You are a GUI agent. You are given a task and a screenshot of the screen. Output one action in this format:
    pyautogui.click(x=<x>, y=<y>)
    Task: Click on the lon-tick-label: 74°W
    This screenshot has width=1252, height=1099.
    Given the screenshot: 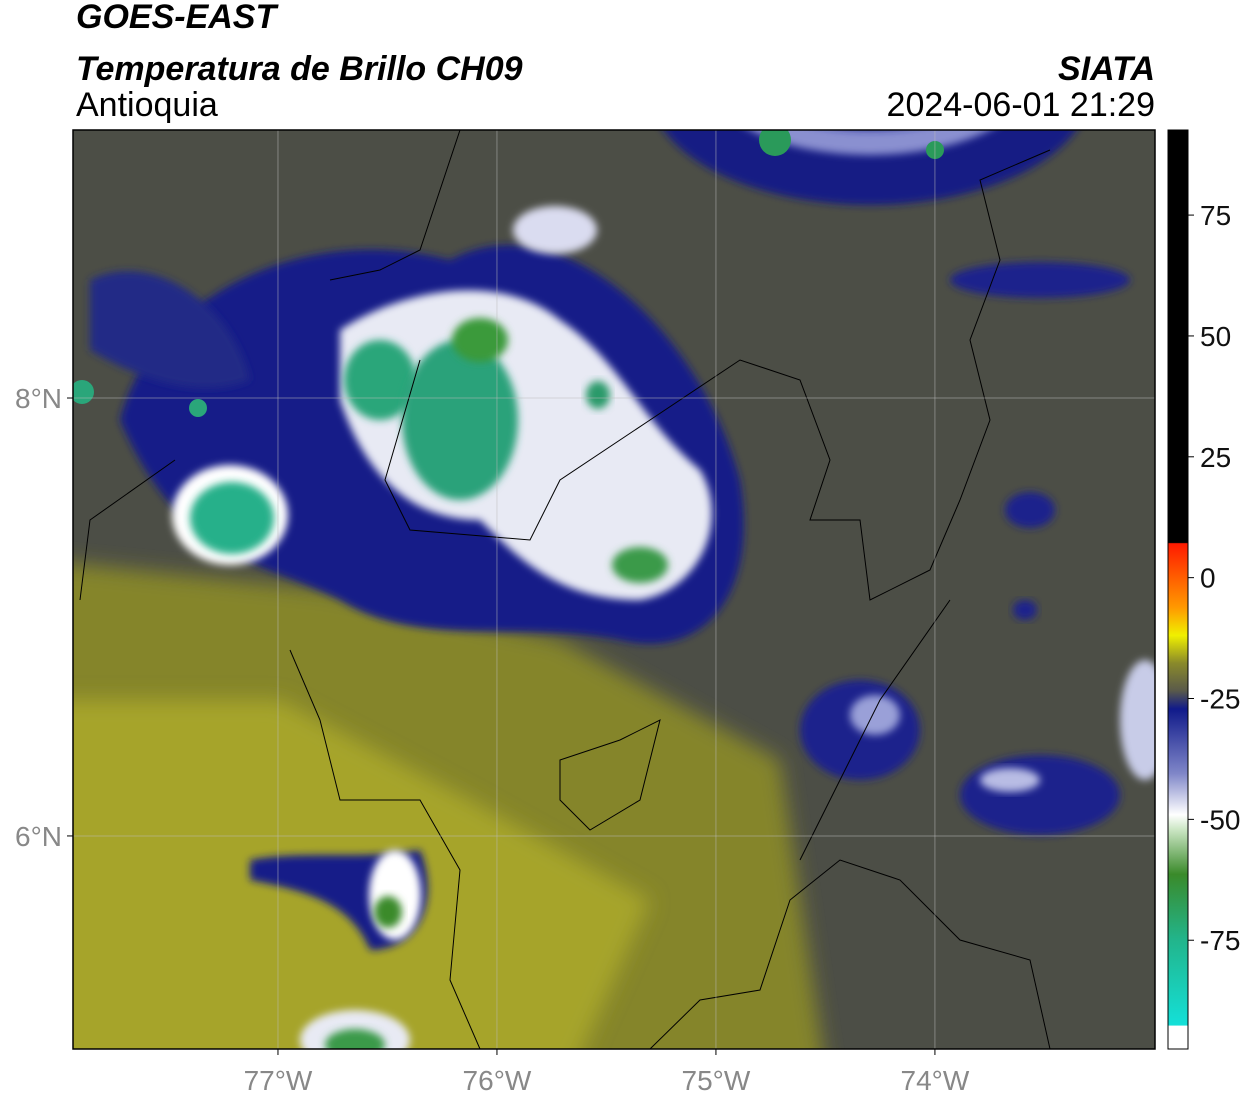 What is the action you would take?
    pyautogui.click(x=935, y=1080)
    